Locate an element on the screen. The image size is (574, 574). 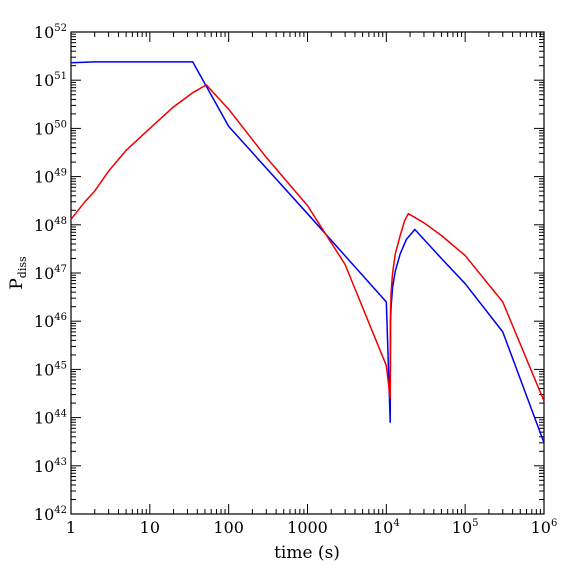
x-tick-label-exp: 4 is located at coordinates (396, 523).